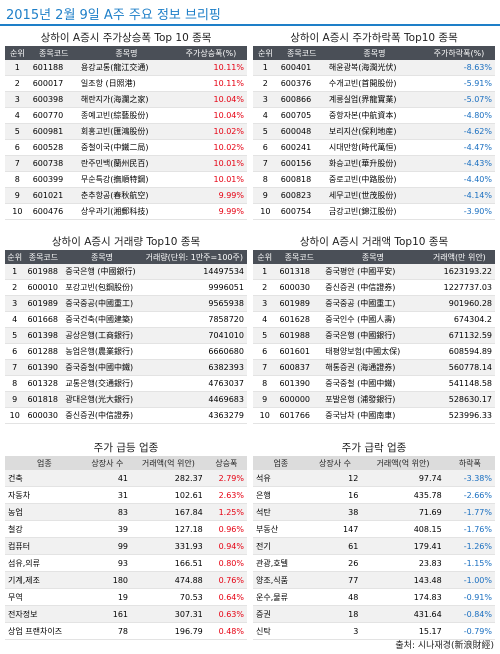 The height and width of the screenshot is (654, 500). I want to click on table-row: 농업 83 167.84 1.25%, so click(126, 512).